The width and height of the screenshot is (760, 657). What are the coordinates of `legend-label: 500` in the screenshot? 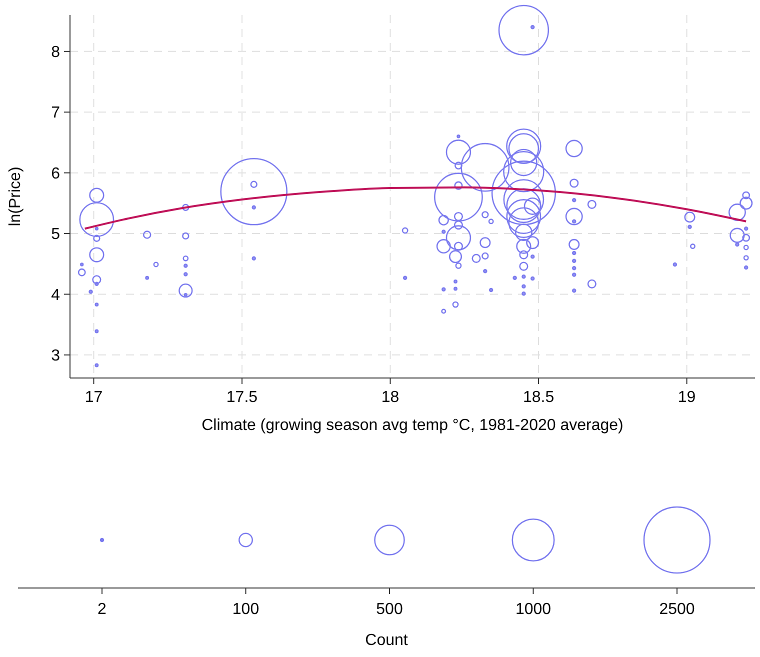 It's located at (389, 609).